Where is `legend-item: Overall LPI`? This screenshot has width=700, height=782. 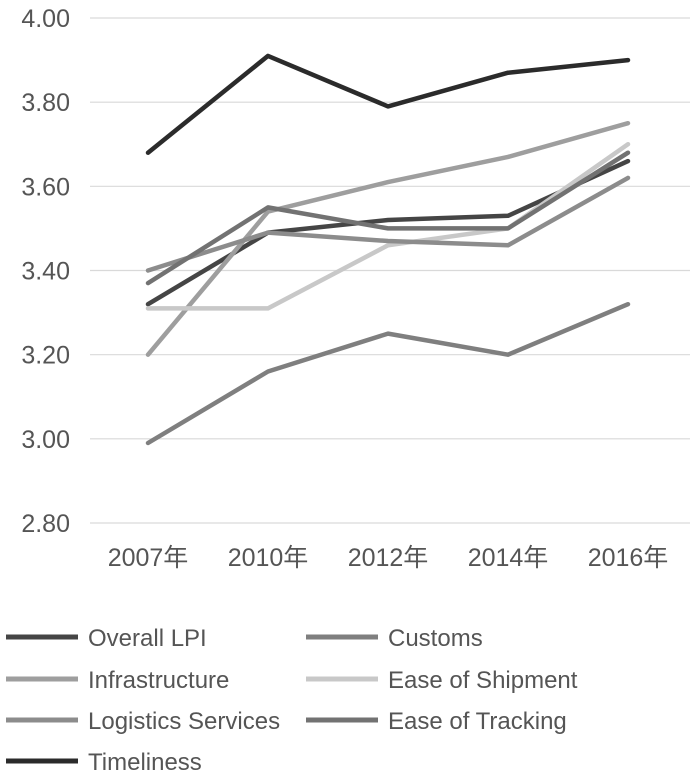
legend-item: Overall LPI is located at coordinates (106, 638).